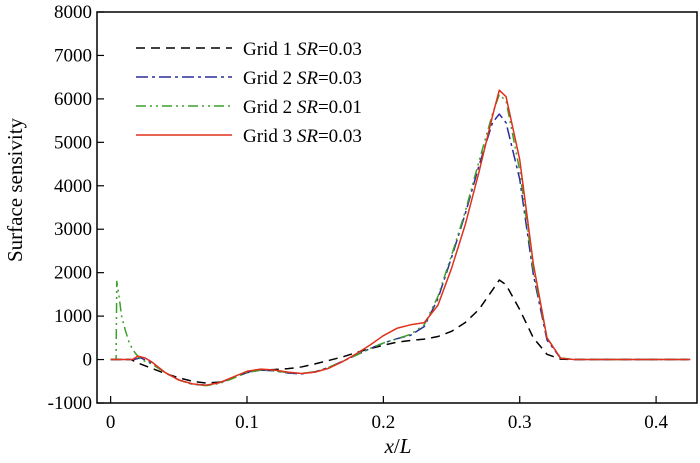 This screenshot has height=463, width=700. Describe the element at coordinates (73, 229) in the screenshot. I see `y-tick-label: 3000` at that location.